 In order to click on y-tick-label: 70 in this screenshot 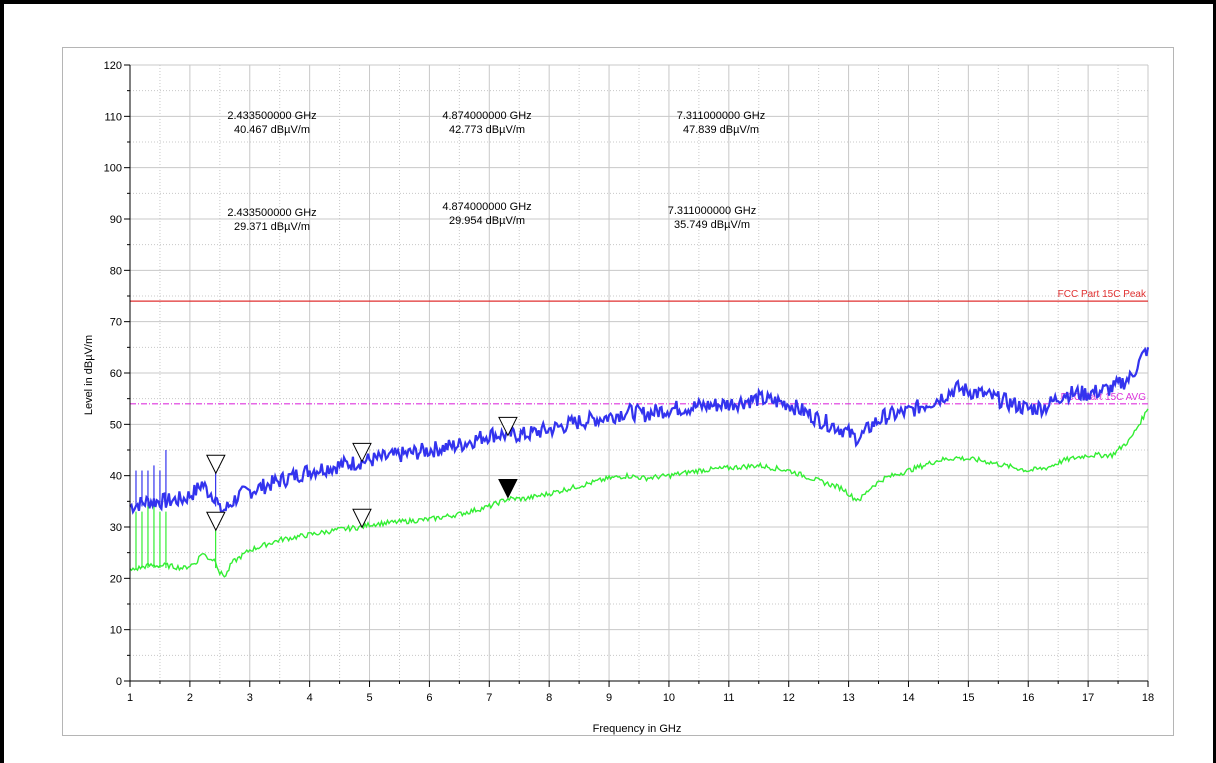, I will do `click(116, 323)`.